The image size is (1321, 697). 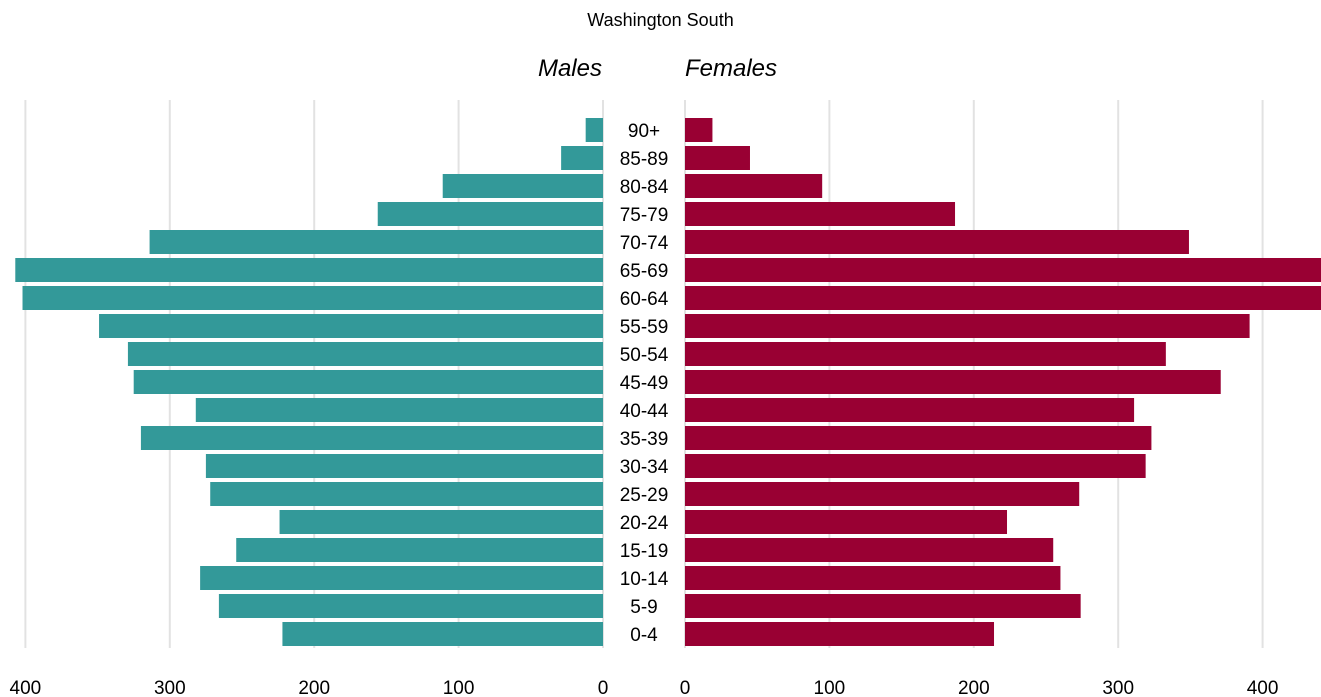 What do you see at coordinates (644, 439) in the screenshot?
I see `age-group-label: 35-39` at bounding box center [644, 439].